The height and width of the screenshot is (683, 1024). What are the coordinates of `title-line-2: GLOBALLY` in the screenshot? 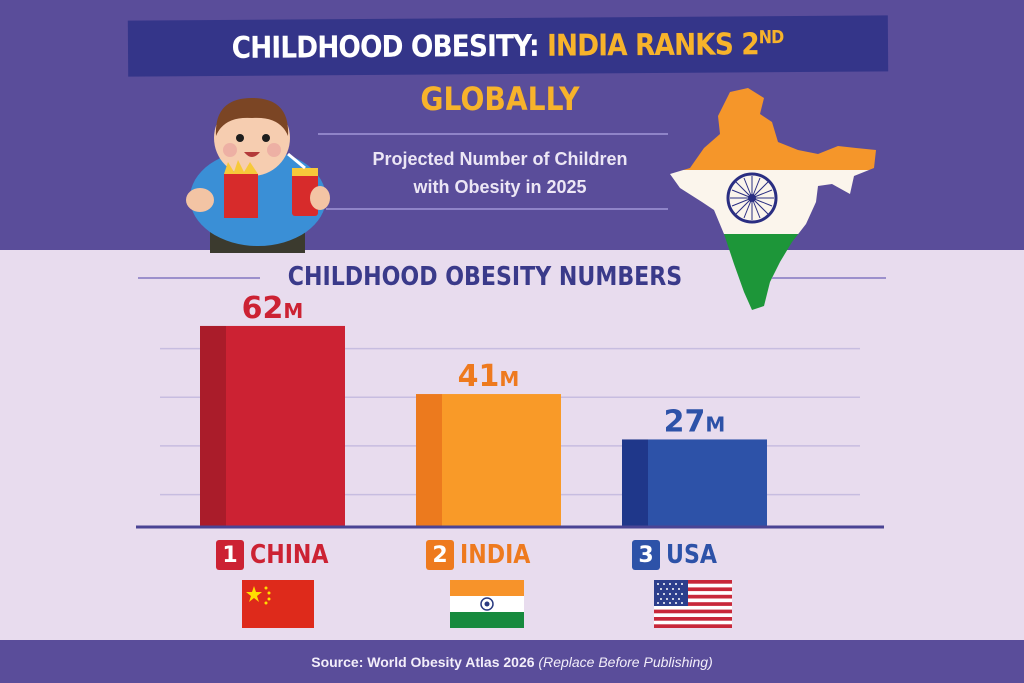 It's located at (500, 99).